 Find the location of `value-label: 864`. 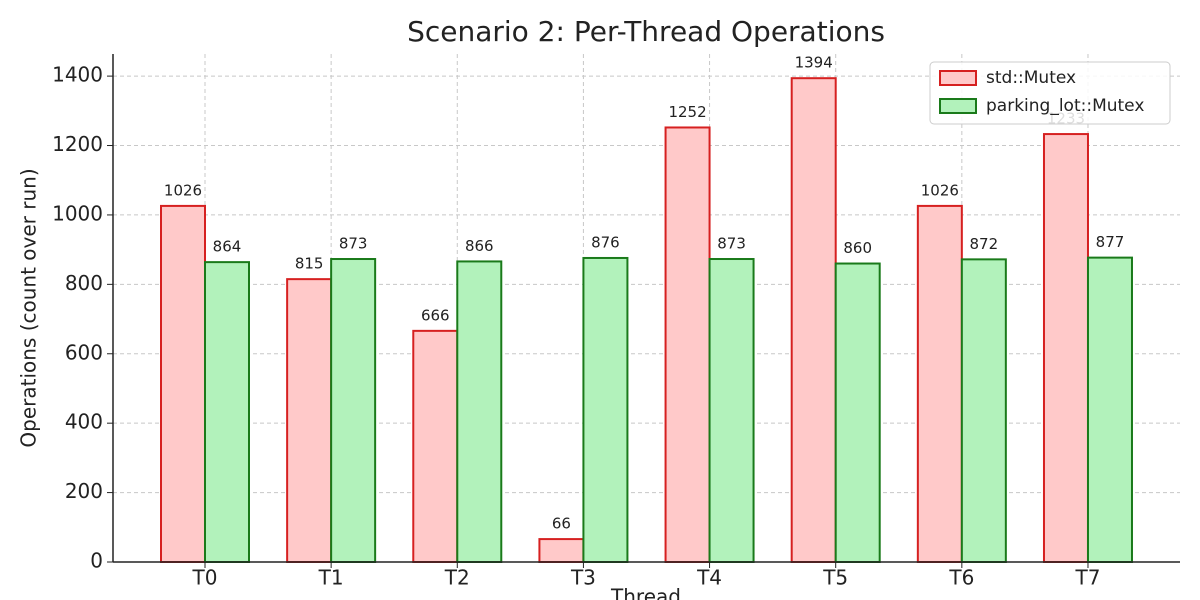

value-label: 864 is located at coordinates (227, 247).